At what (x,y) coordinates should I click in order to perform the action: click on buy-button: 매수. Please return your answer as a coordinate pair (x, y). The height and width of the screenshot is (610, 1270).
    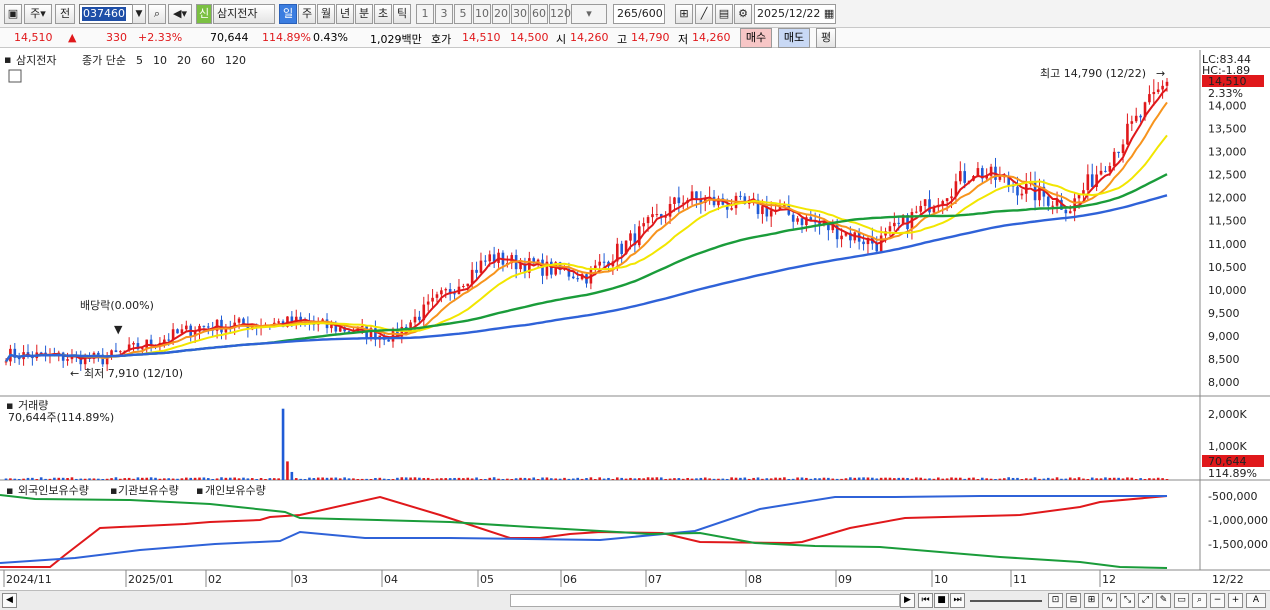
    Looking at the image, I should click on (756, 38).